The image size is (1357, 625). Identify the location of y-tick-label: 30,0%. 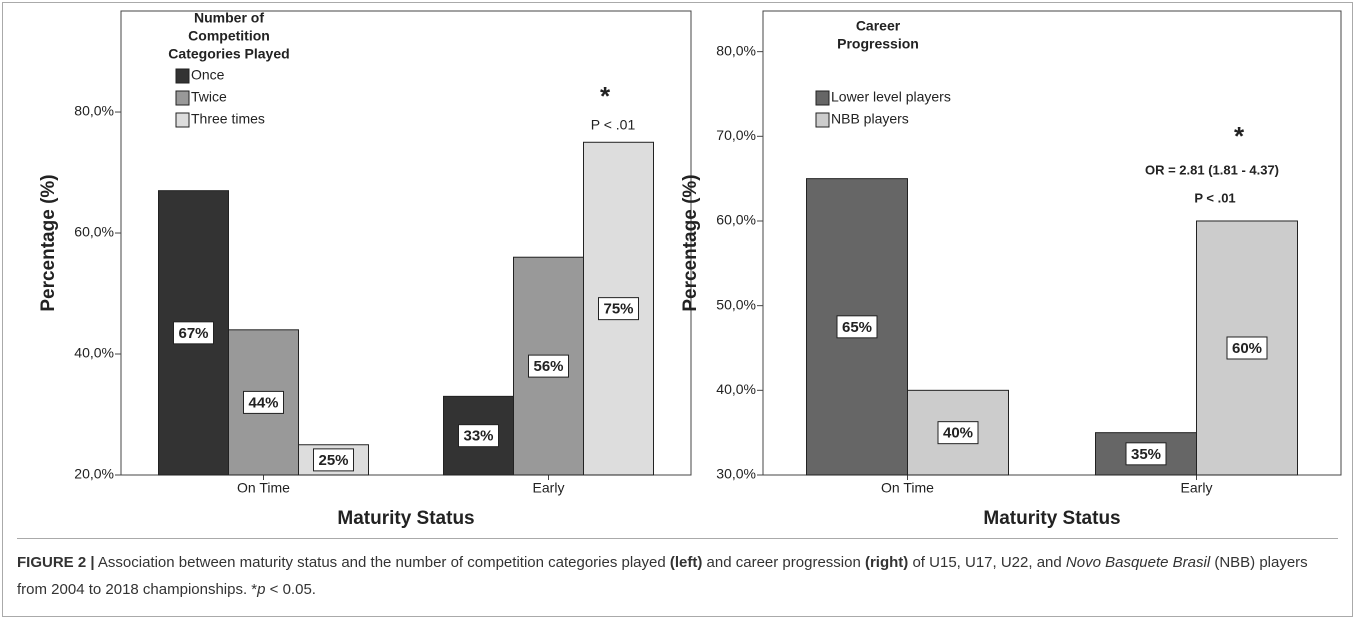
(736, 474).